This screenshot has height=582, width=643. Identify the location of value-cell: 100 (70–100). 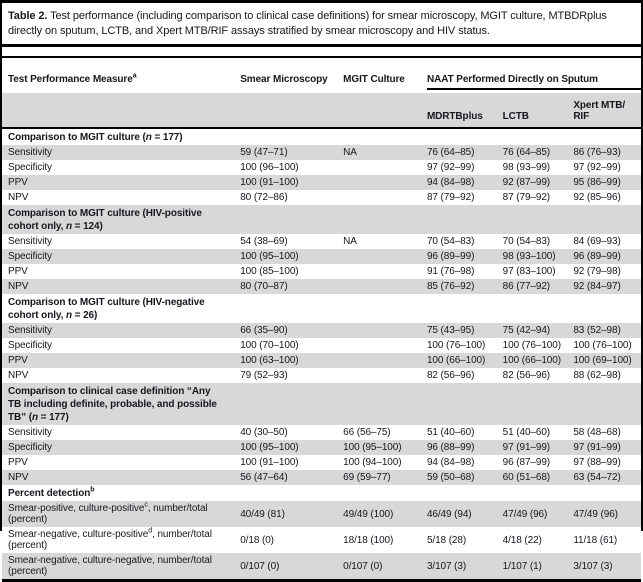
(269, 345).